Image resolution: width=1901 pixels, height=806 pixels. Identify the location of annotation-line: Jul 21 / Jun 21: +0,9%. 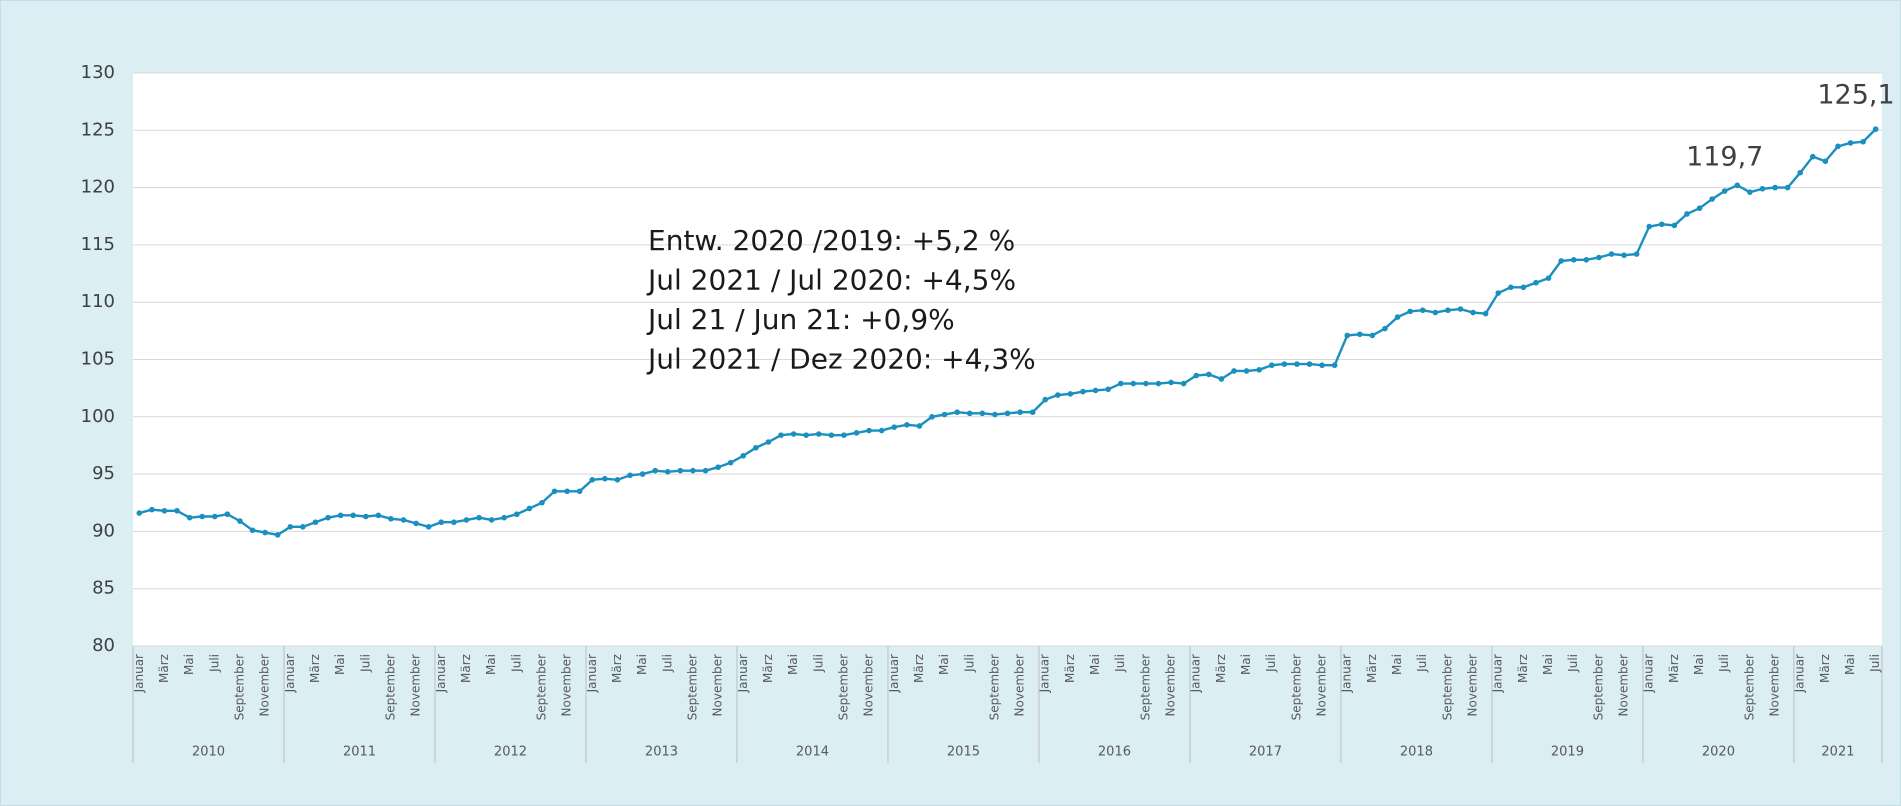
(800, 319).